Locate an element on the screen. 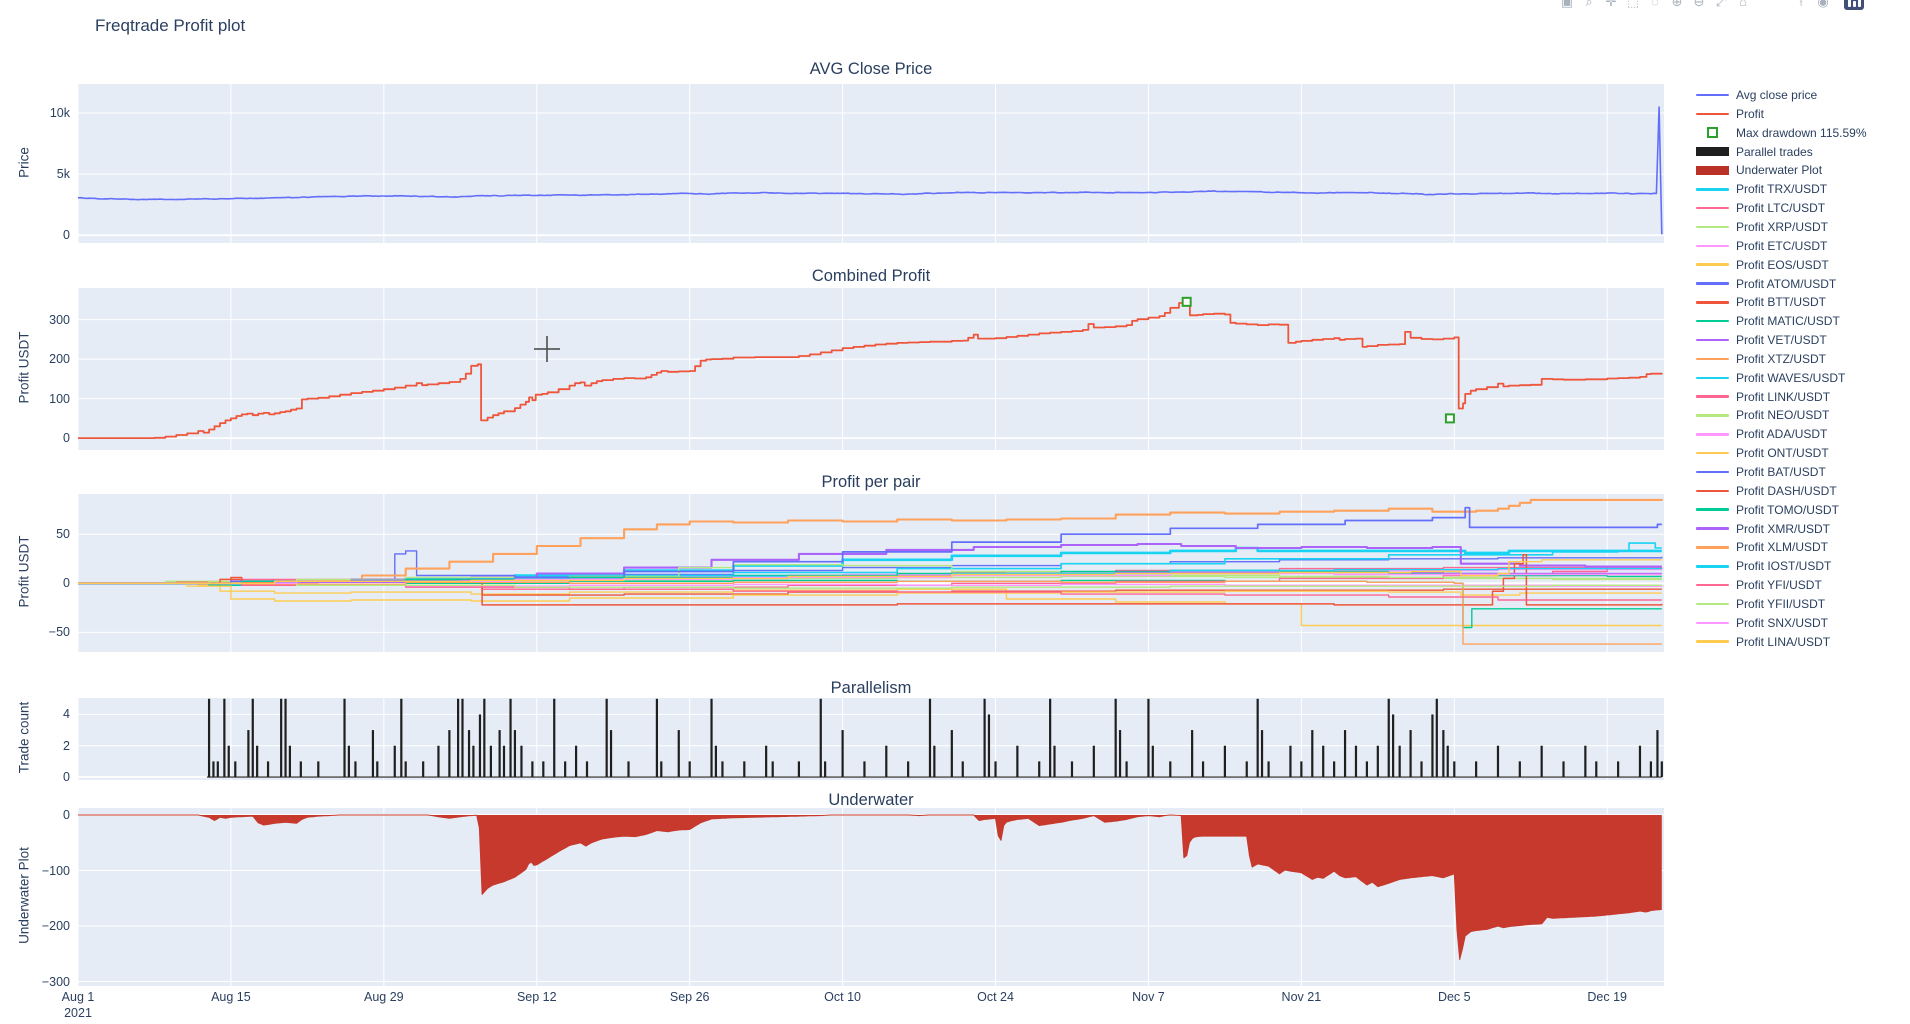 This screenshot has height=1024, width=1910. legend-item-profit-ont-usdt: Profit ONT/USDT is located at coordinates (1762, 453).